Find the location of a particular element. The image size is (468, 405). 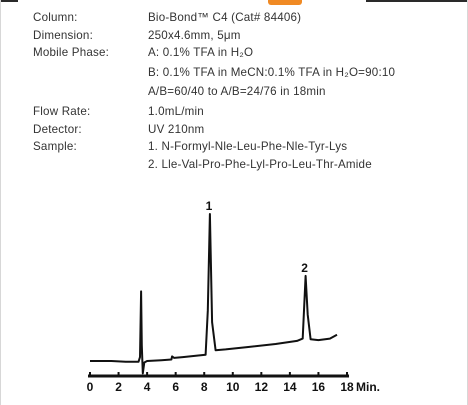

peak-label-2: 2 is located at coordinates (304, 268).